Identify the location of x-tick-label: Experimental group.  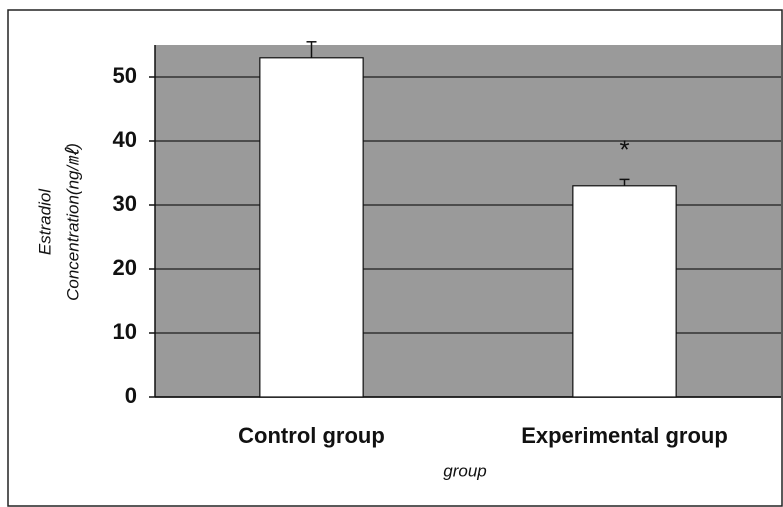
(624, 435).